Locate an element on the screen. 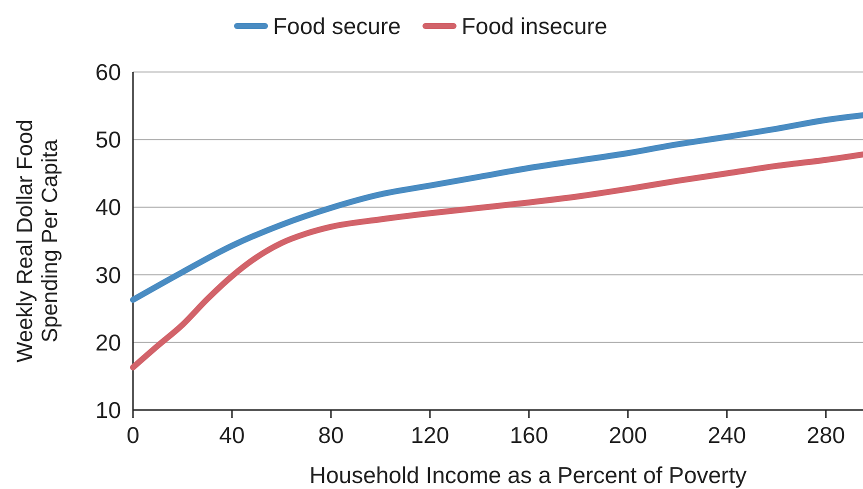 The height and width of the screenshot is (489, 863). x-tick-label: 200 is located at coordinates (628, 435).